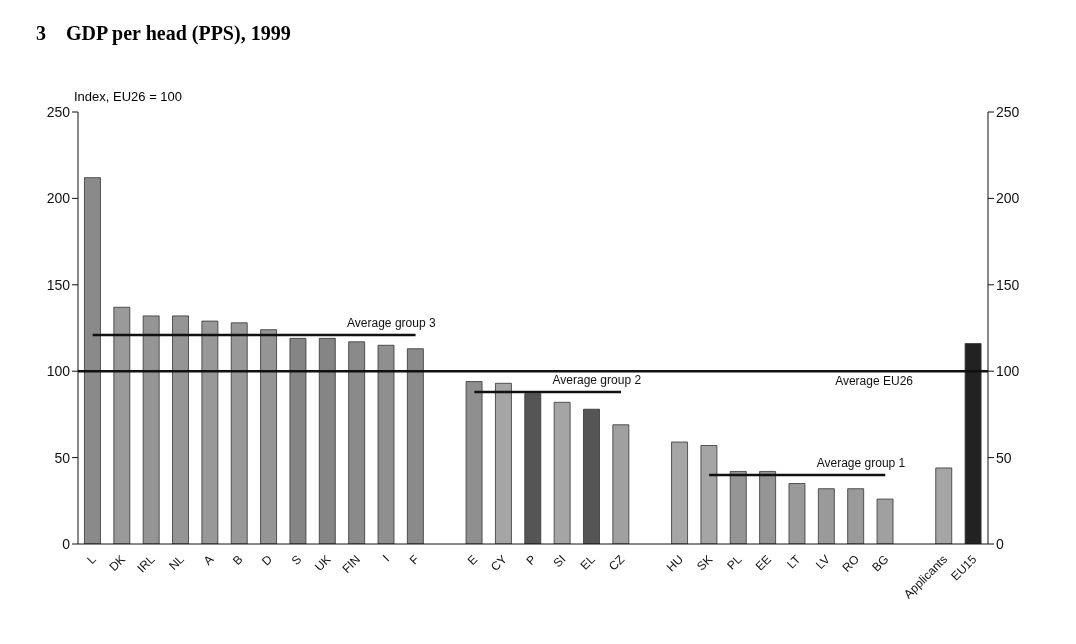 The width and height of the screenshot is (1076, 644). What do you see at coordinates (58, 198) in the screenshot?
I see `y-tick-label: 200` at bounding box center [58, 198].